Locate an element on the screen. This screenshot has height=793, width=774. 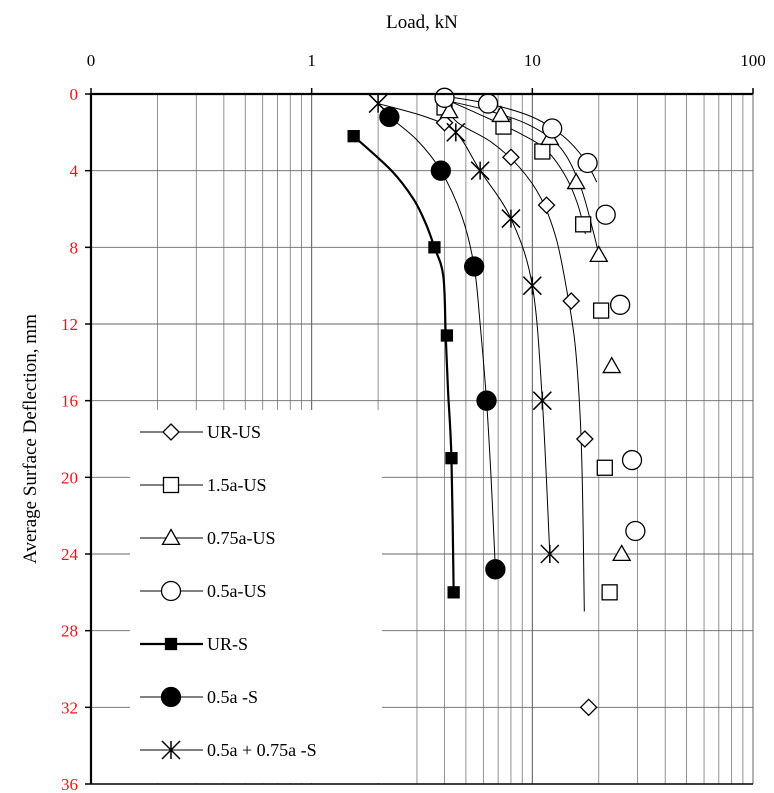
y-axis-title: Average Surface Deflection, mm is located at coordinates (30, 439).